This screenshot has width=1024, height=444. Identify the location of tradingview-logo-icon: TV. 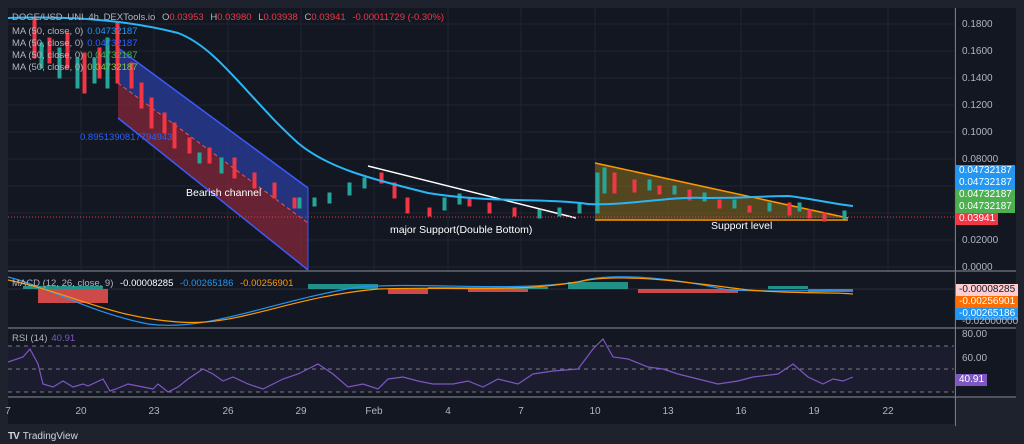
(14, 436).